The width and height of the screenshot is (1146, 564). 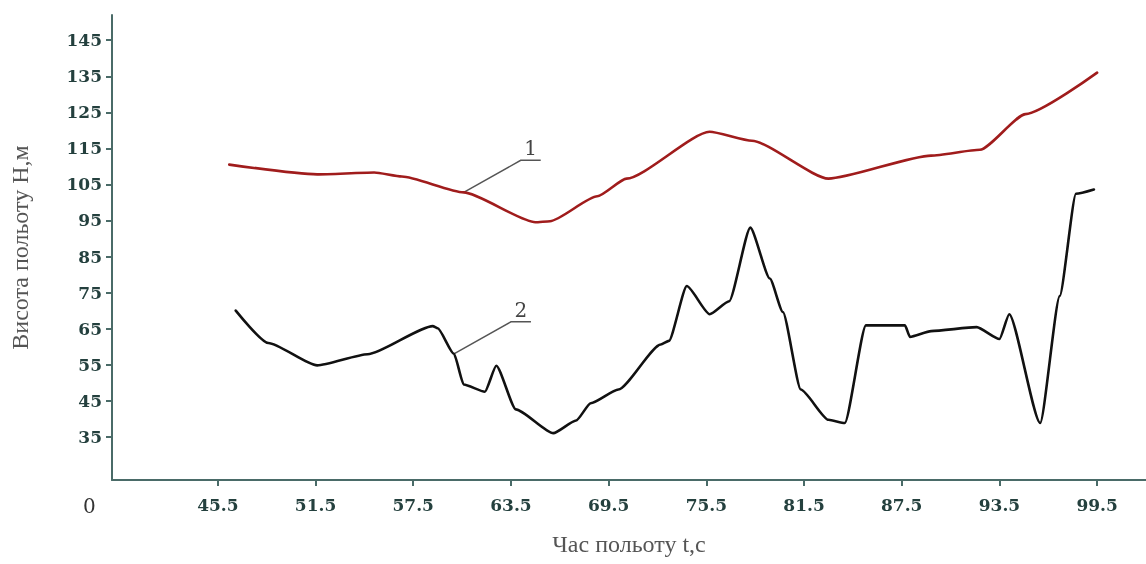 I want to click on annotation: 2, so click(x=521, y=309).